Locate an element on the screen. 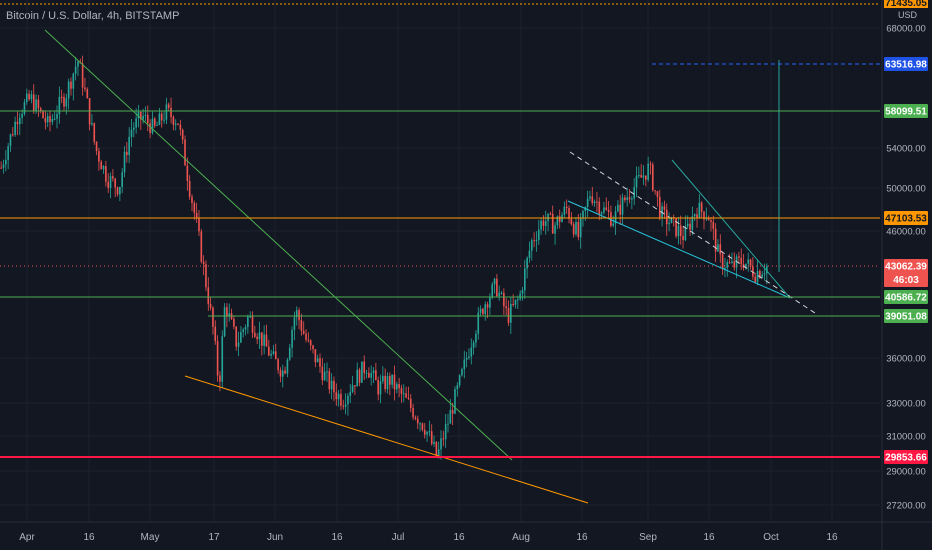 The height and width of the screenshot is (550, 932). x-tick-label: 17 is located at coordinates (214, 537).